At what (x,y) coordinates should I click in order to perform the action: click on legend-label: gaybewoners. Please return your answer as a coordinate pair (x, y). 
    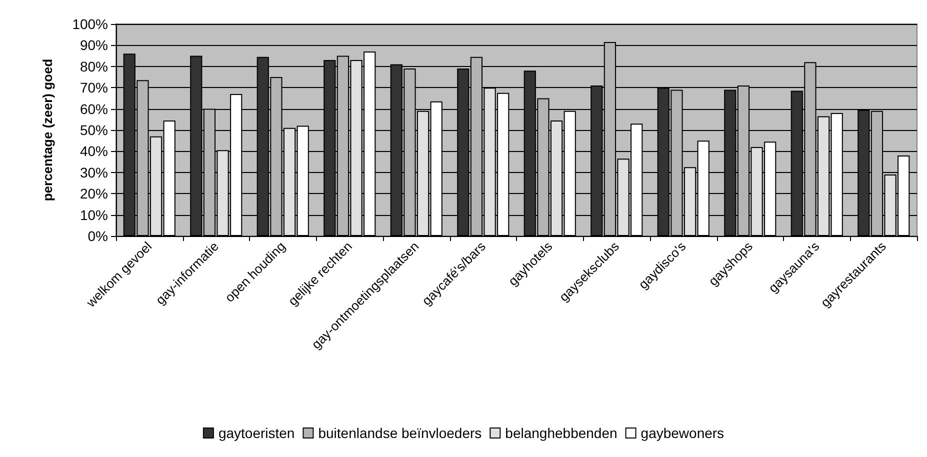
    Looking at the image, I should click on (682, 433).